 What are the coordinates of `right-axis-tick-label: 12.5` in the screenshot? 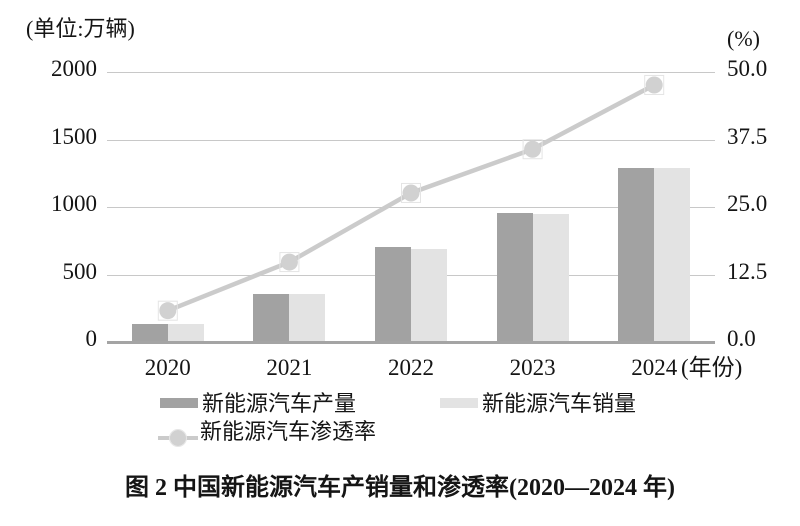 It's located at (747, 271).